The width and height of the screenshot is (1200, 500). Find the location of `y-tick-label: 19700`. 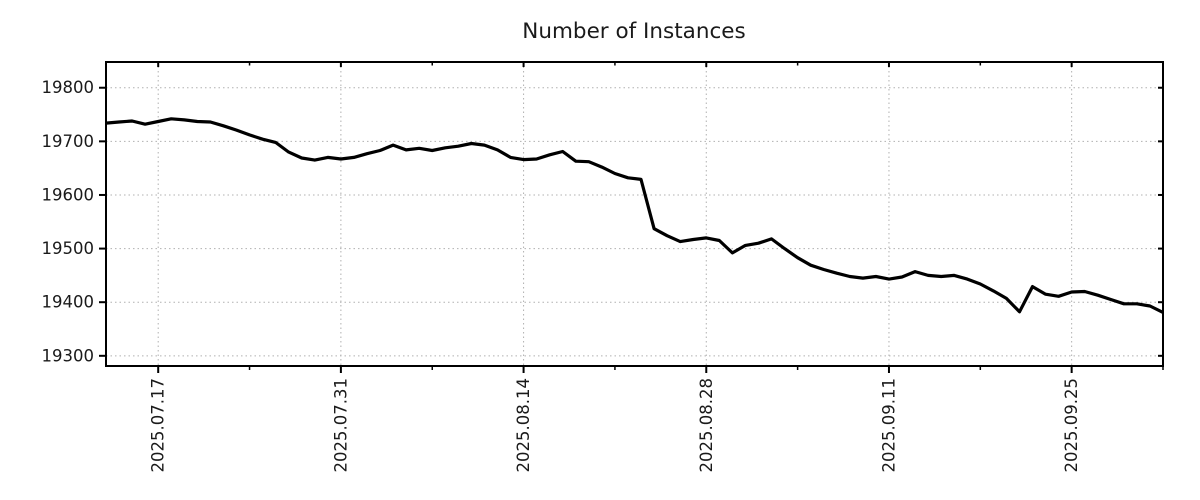

y-tick-label: 19700 is located at coordinates (68, 141).